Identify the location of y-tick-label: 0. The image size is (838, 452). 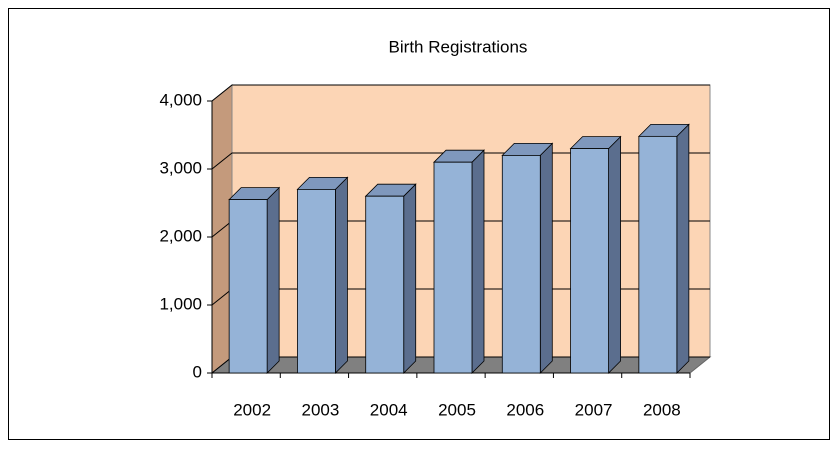
(197, 371).